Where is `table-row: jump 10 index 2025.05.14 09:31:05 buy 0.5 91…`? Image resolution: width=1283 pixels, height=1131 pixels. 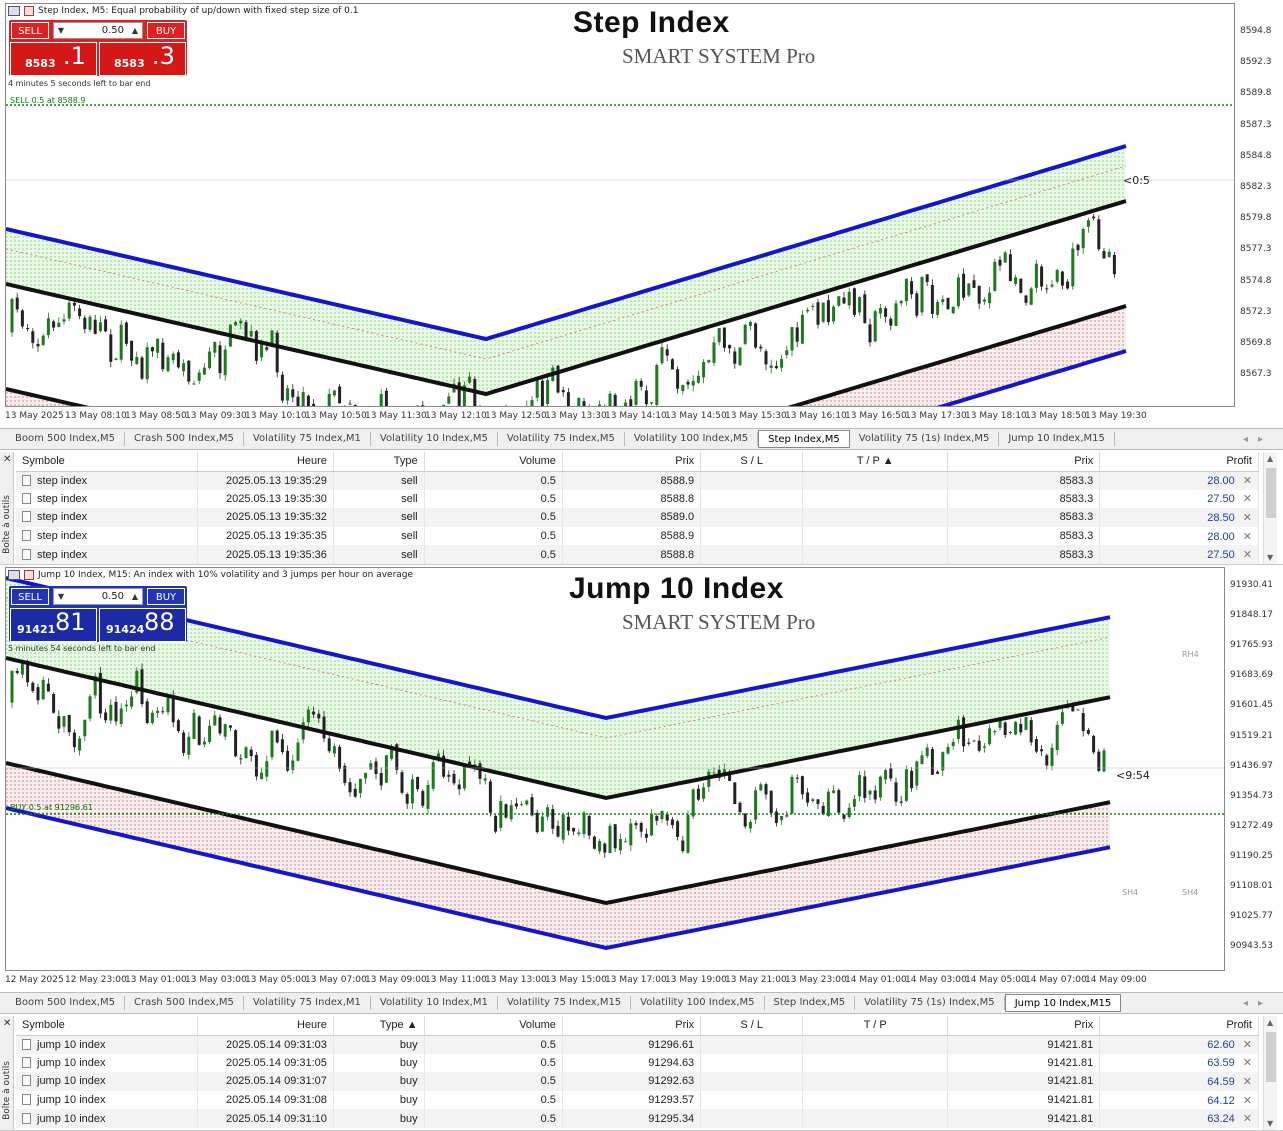 table-row: jump 10 index 2025.05.14 09:31:05 buy 0.5 91… is located at coordinates (637, 1063).